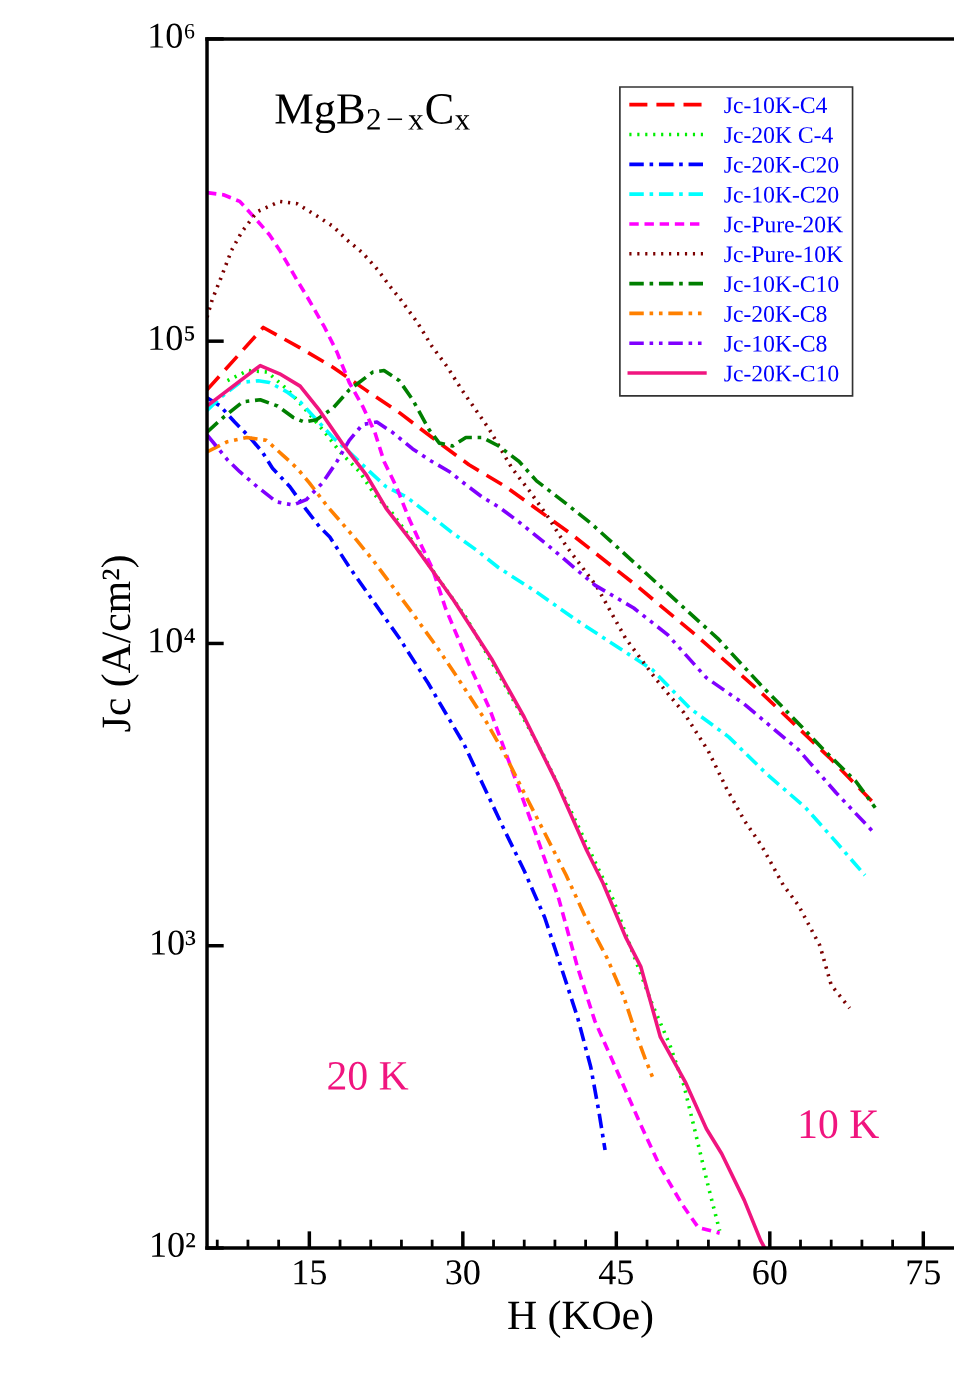  What do you see at coordinates (463, 1272) in the screenshot?
I see `x-tick-label: 30` at bounding box center [463, 1272].